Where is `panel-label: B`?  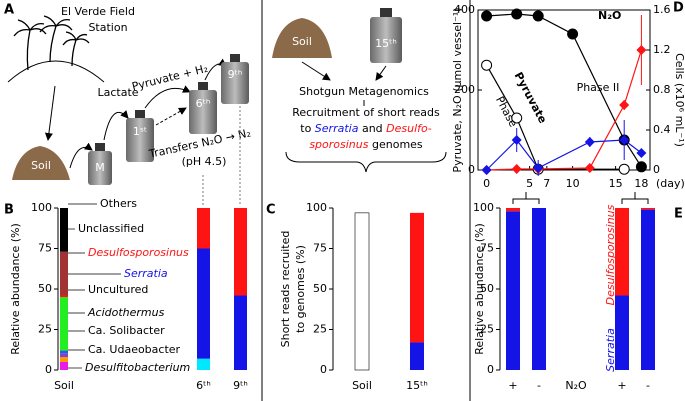 panel-label: B is located at coordinates (9, 210).